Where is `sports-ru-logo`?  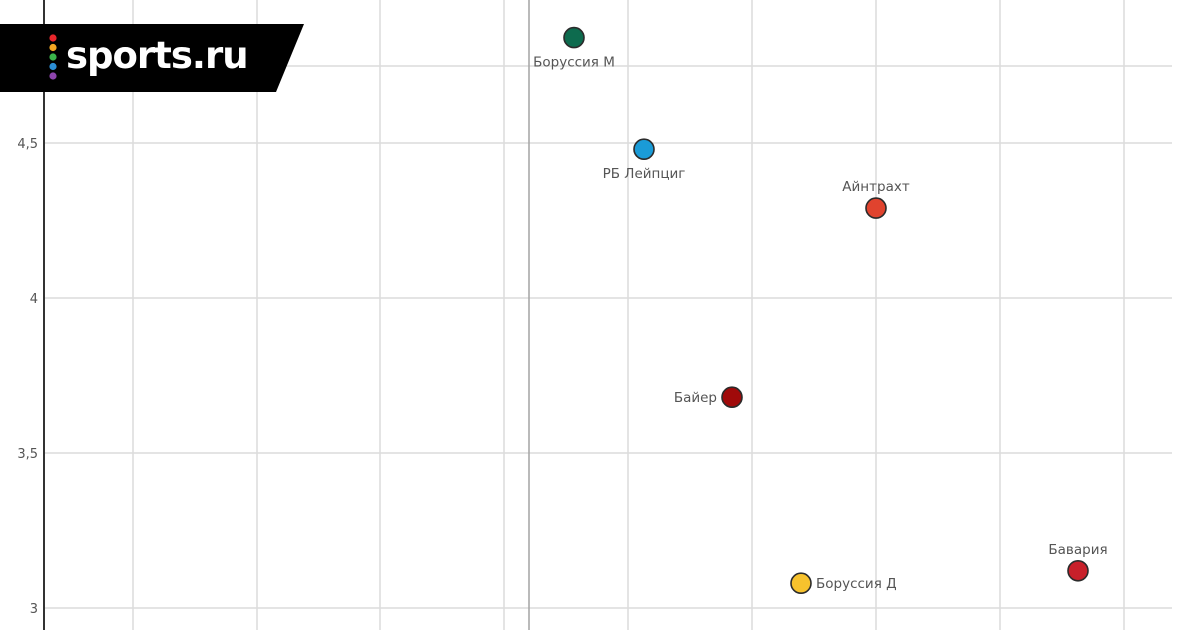 sports-ru-logo is located at coordinates (152, 58).